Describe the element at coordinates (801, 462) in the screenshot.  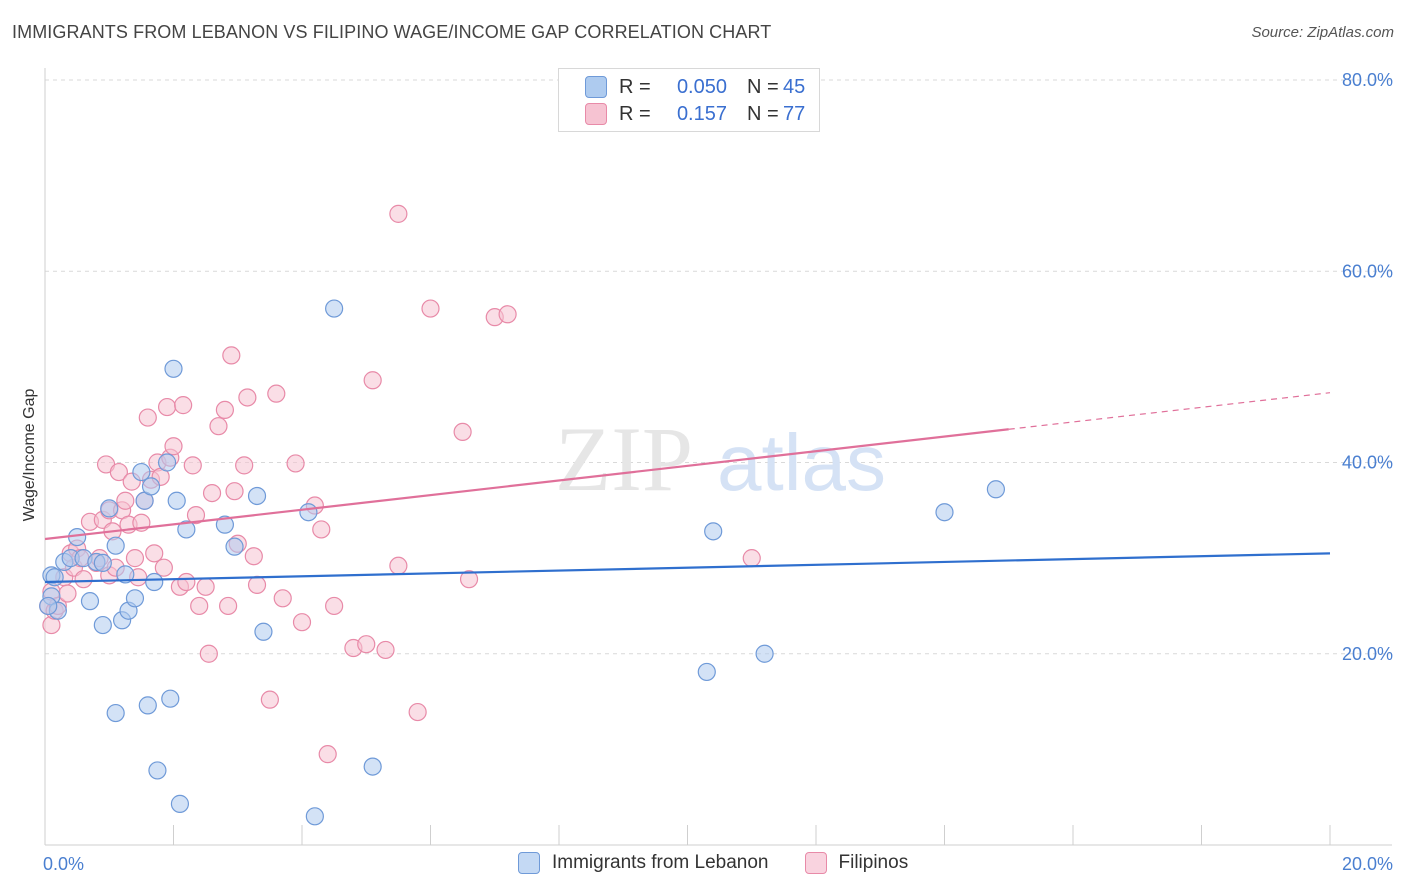
I see `watermark-atlas: atlas` at that location.